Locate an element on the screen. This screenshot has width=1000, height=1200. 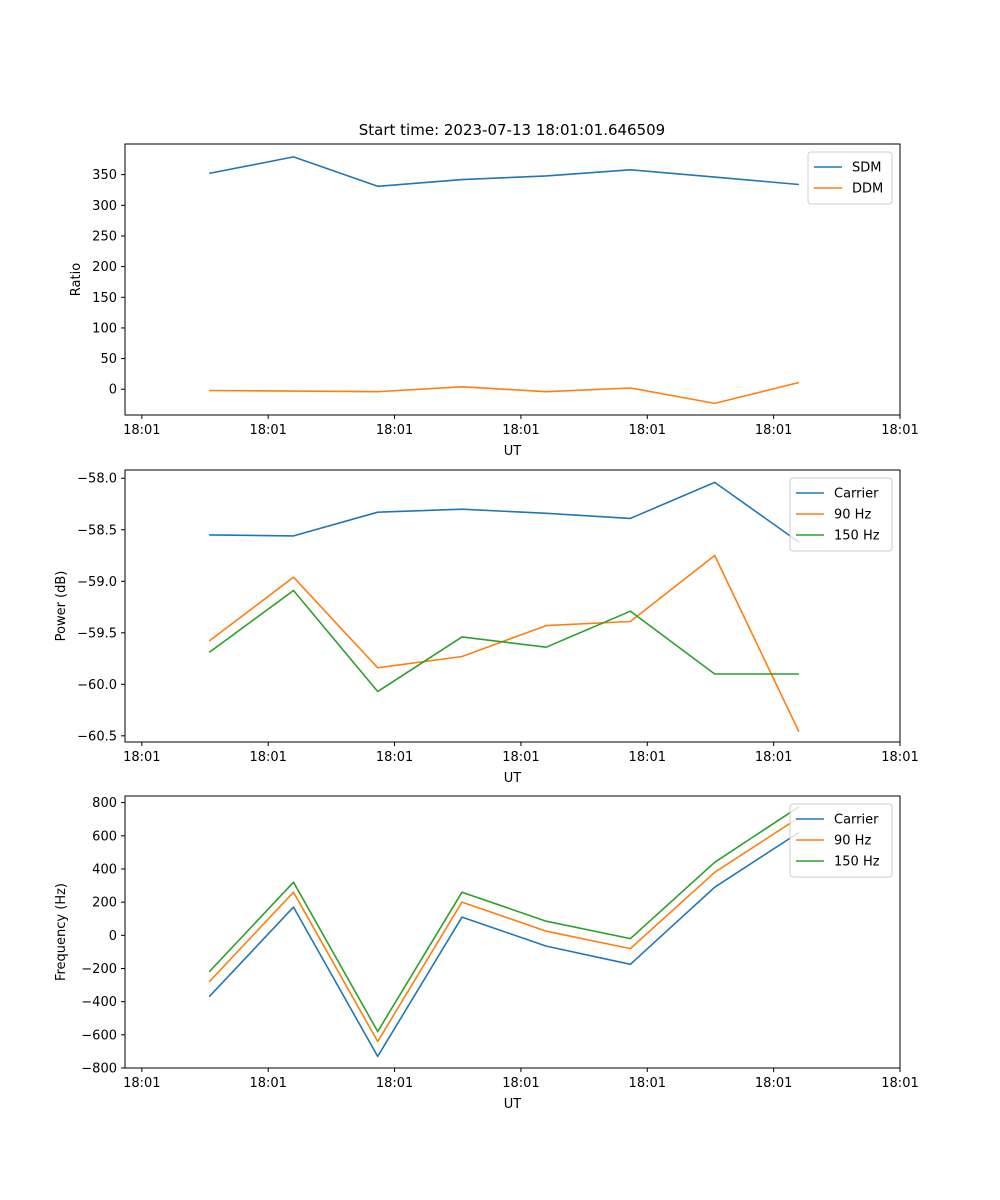
figure-title: Start time: 2023-07-13 18:01:01.646509 is located at coordinates (512, 130).